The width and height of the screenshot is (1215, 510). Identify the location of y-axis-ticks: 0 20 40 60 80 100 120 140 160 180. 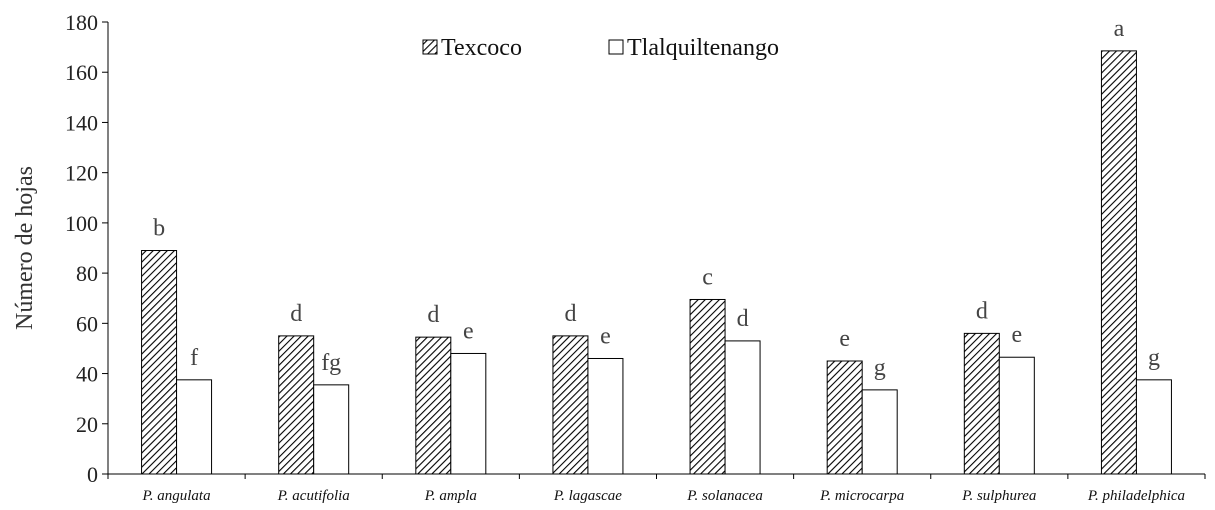
(86, 248).